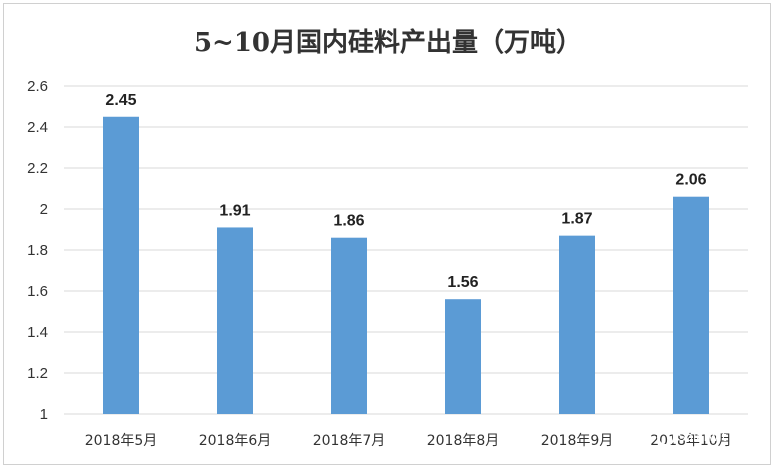 The image size is (776, 470). What do you see at coordinates (44, 209) in the screenshot?
I see `y-tick-label: 2` at bounding box center [44, 209].